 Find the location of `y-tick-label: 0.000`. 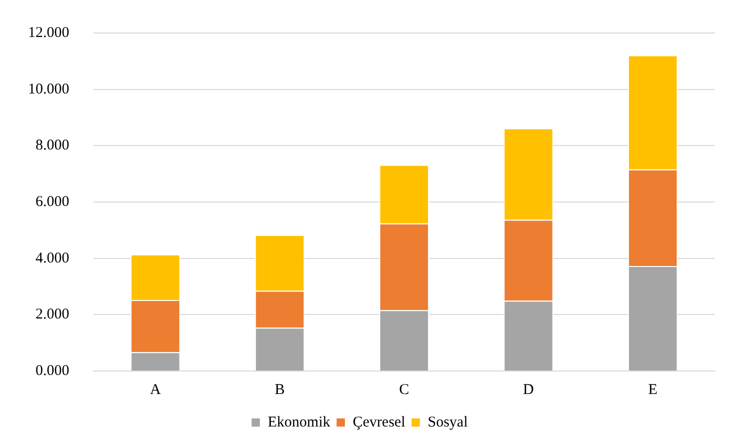

y-tick-label: 0.000 is located at coordinates (53, 370).